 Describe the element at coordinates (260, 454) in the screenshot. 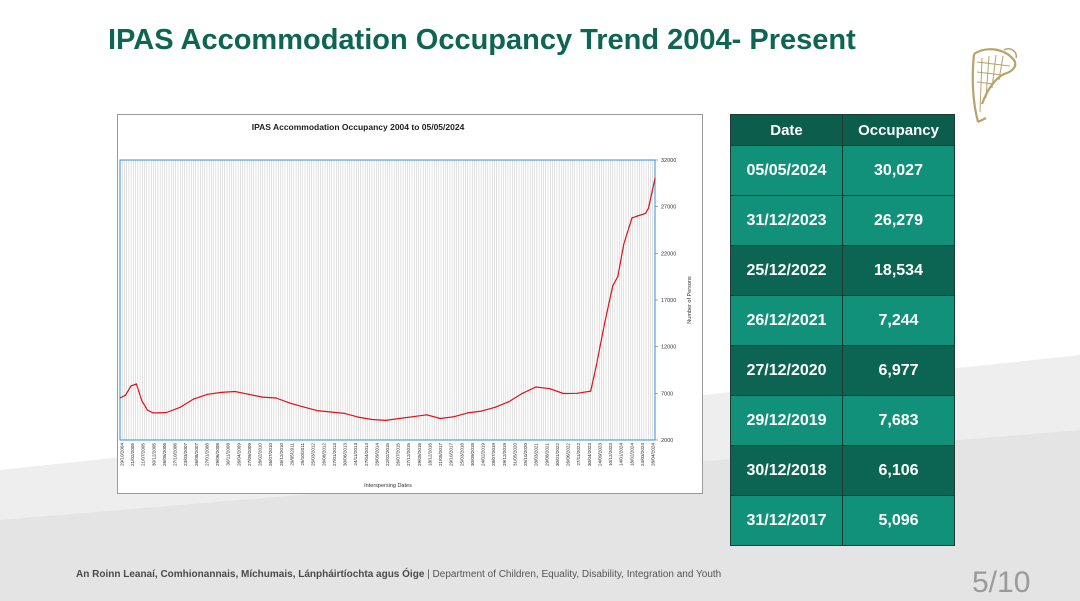

I see `x-tick-label: 28/02/2010` at that location.